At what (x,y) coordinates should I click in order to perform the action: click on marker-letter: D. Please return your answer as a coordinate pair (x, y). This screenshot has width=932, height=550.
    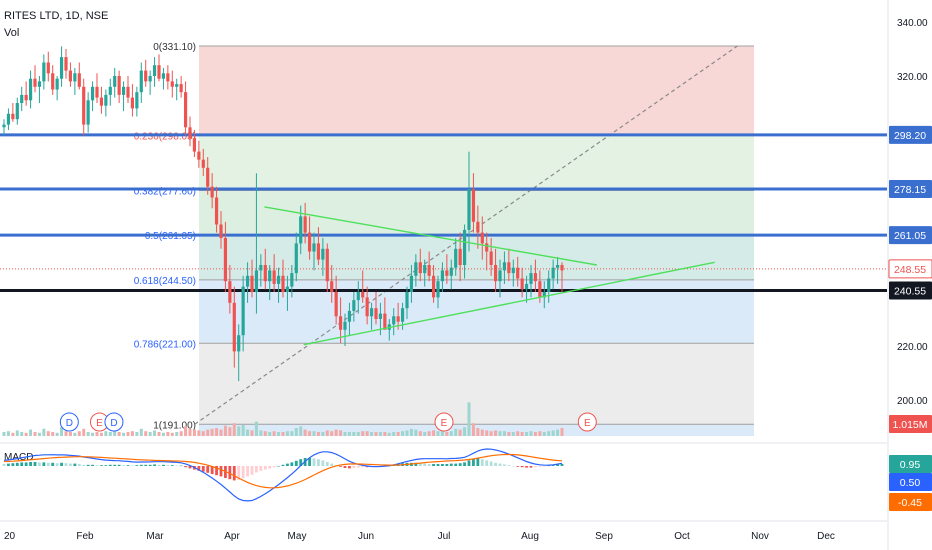
    Looking at the image, I should click on (69, 423).